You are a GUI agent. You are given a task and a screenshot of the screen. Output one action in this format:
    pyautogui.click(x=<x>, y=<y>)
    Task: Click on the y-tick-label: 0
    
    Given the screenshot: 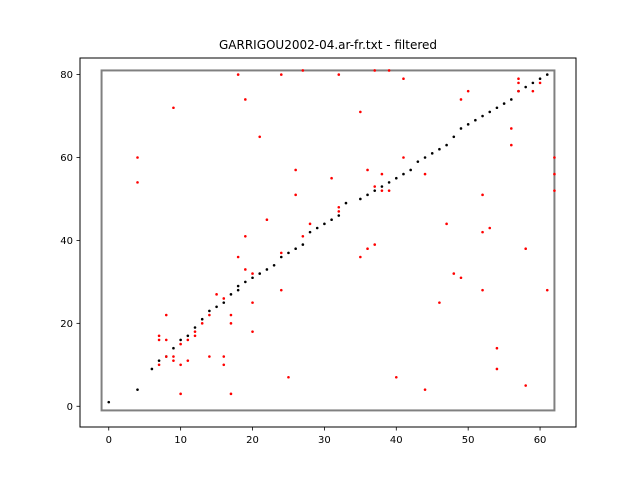 What is the action you would take?
    pyautogui.click(x=70, y=407)
    